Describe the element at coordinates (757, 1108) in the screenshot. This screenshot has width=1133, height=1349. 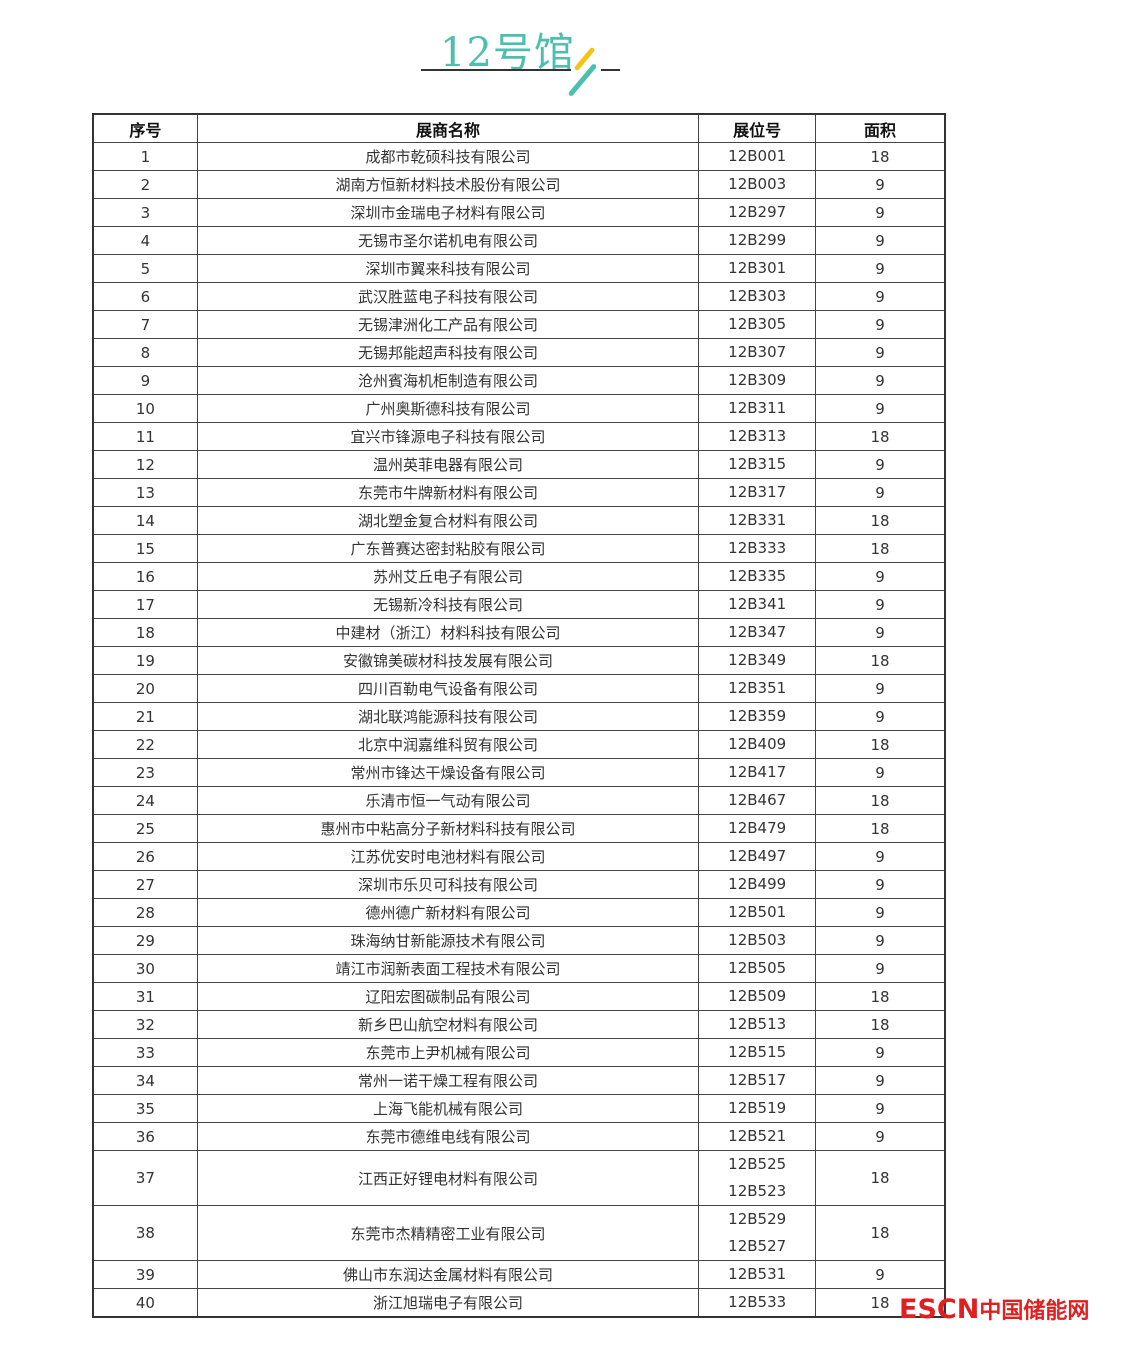
I see `booth-no: 12B519` at that location.